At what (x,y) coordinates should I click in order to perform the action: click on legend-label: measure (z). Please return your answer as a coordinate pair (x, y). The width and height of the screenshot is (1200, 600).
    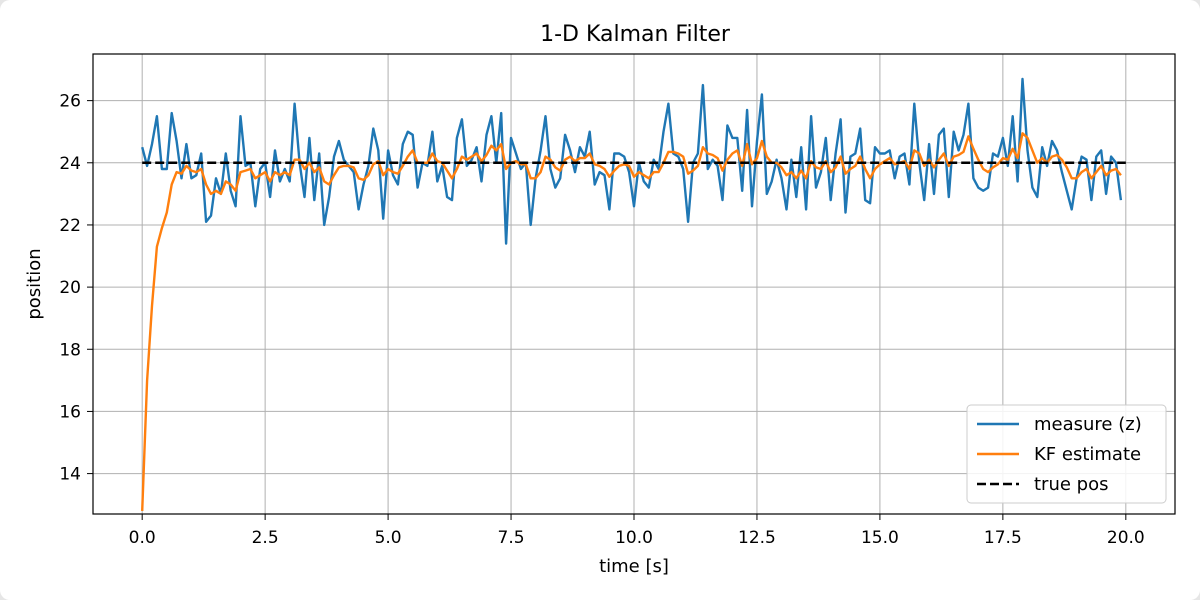
    Looking at the image, I should click on (1088, 424).